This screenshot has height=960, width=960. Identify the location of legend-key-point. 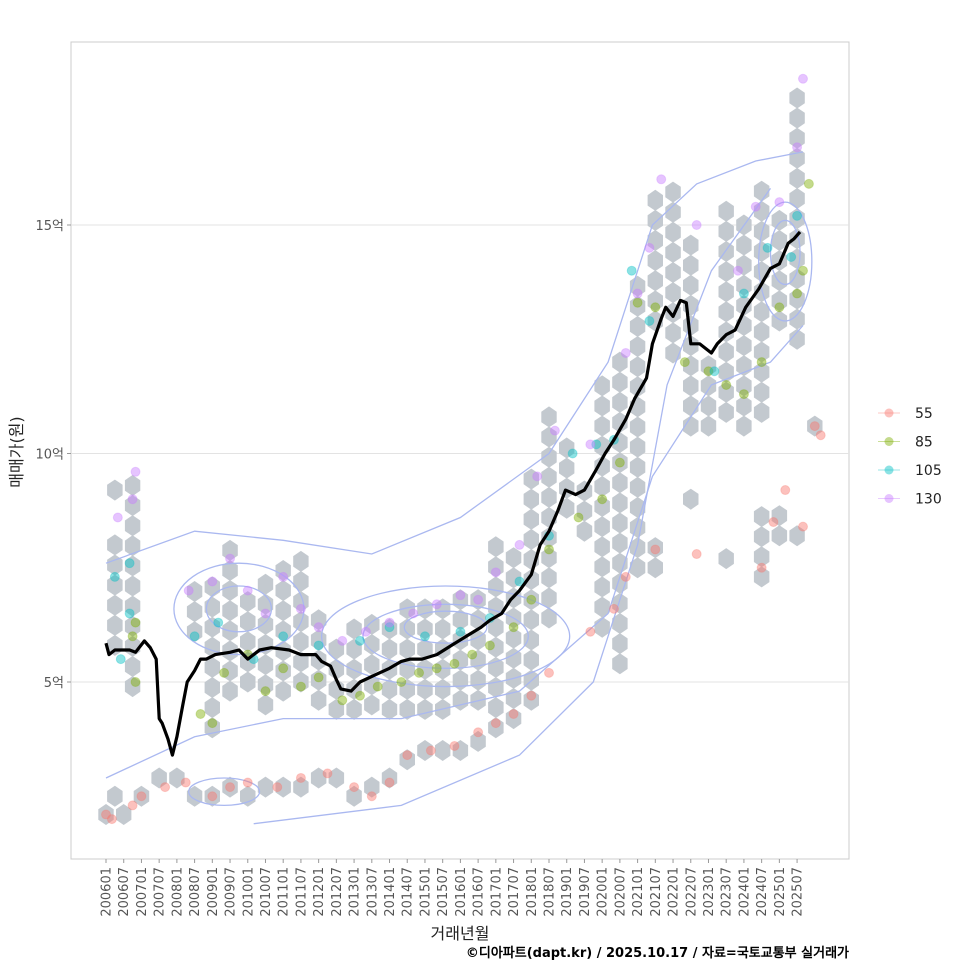
(889, 470).